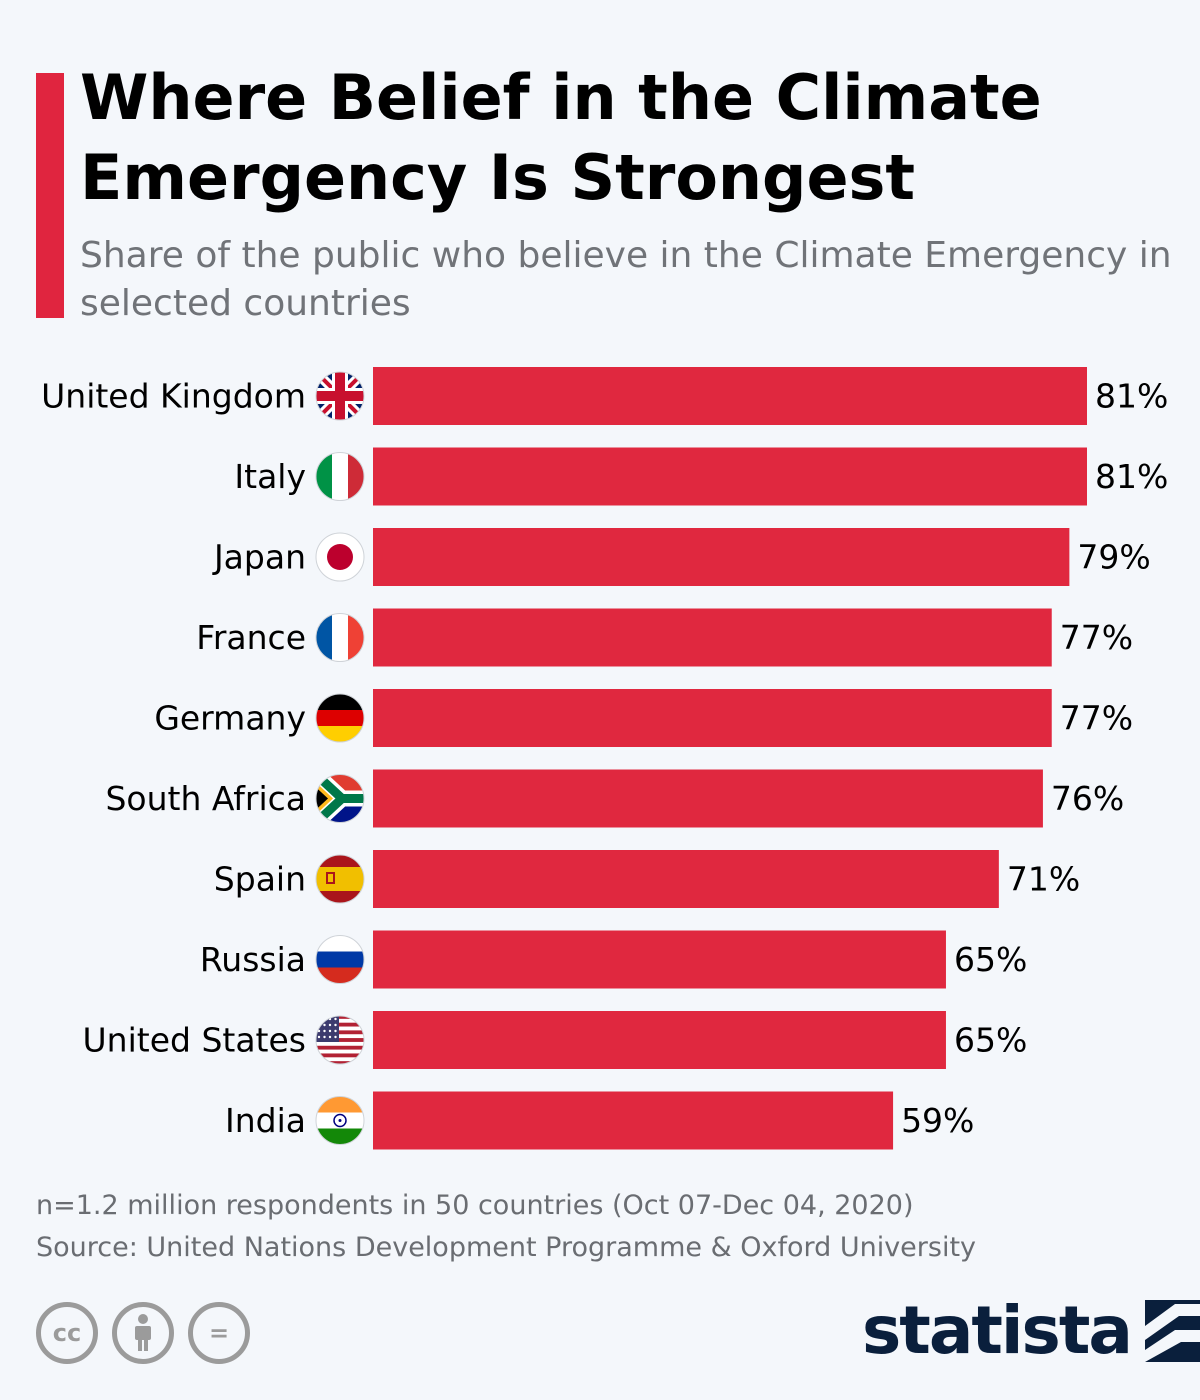 Image resolution: width=1200 pixels, height=1400 pixels. I want to click on license-icons: cc =, so click(143, 1333).